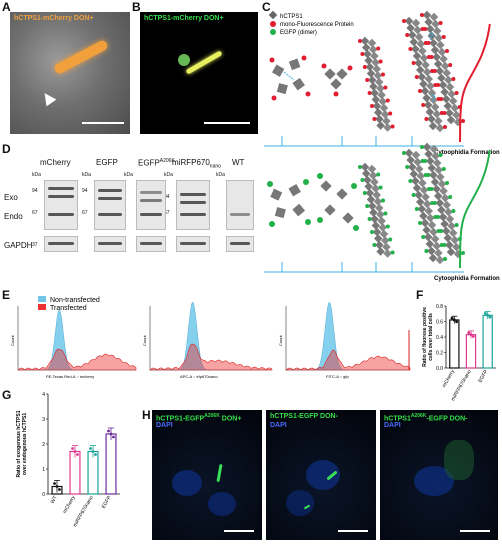 This screenshot has width=502, height=550. What do you see at coordinates (198, 417) in the screenshot?
I see `micrograph-h1-title: hCTPS1-EGFPA206K DON+` at bounding box center [198, 417].